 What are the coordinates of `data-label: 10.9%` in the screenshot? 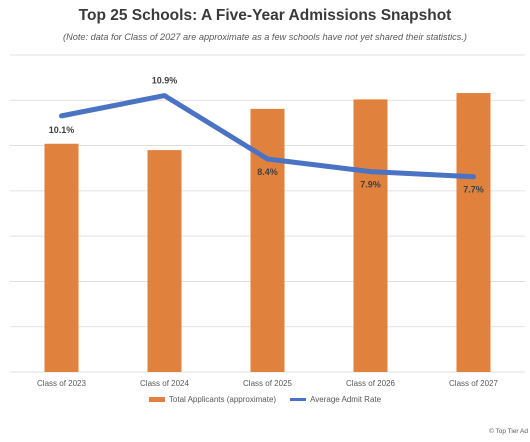 It's located at (165, 81).